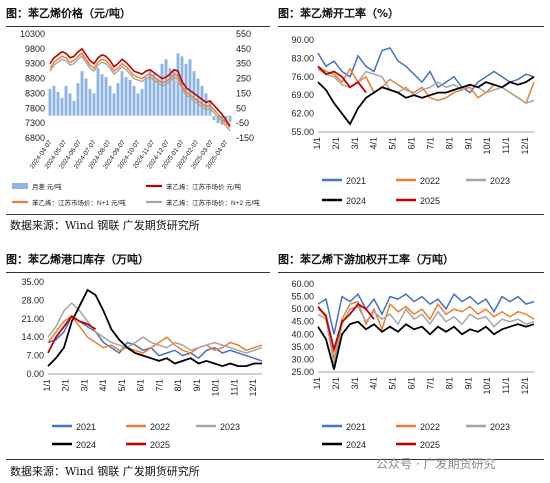  Describe the element at coordinates (302, 309) in the screenshot. I see `y-tick-label: 50.00` at that location.